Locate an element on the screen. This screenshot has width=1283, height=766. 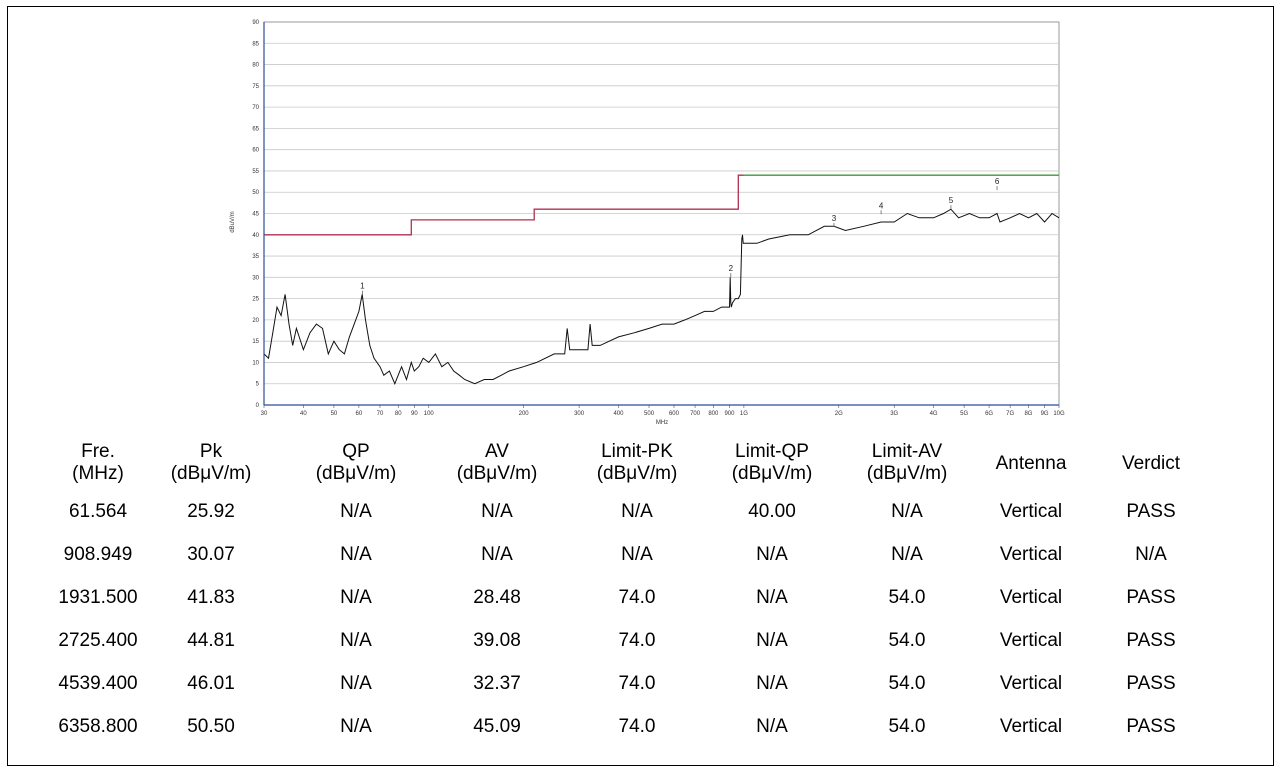
column-header: Antenna is located at coordinates (1031, 463).